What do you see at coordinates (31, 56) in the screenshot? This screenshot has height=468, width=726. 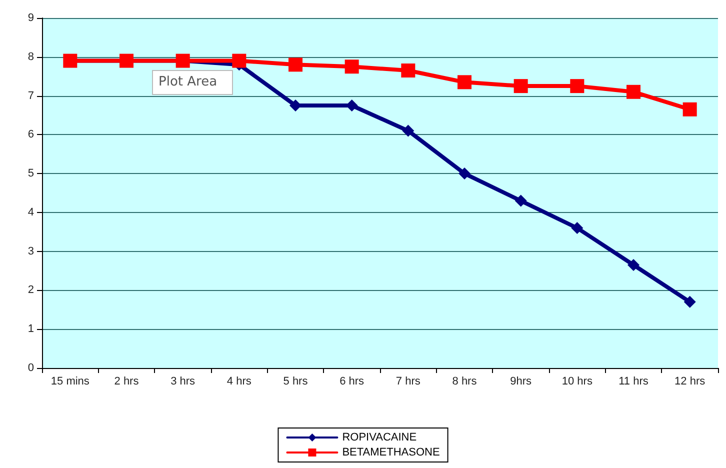 I see `y-tick-label: 8` at bounding box center [31, 56].